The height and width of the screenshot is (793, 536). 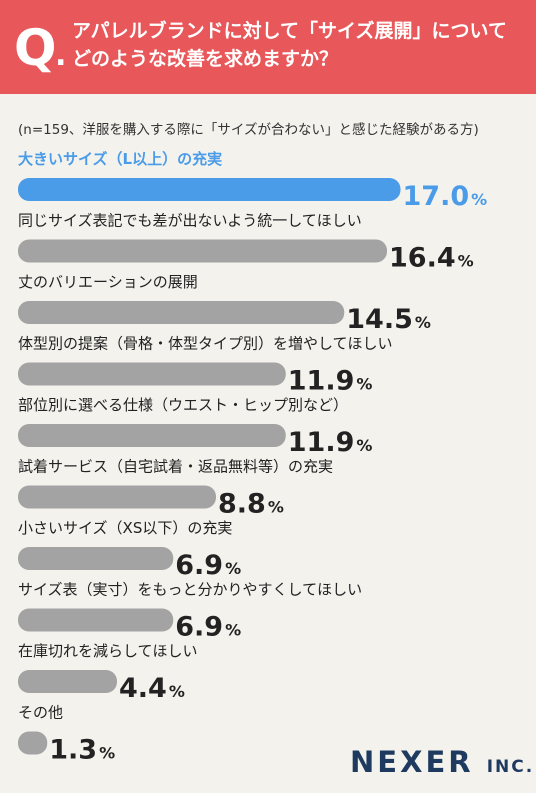 I want to click on value-label: 8.8%, so click(x=251, y=504).